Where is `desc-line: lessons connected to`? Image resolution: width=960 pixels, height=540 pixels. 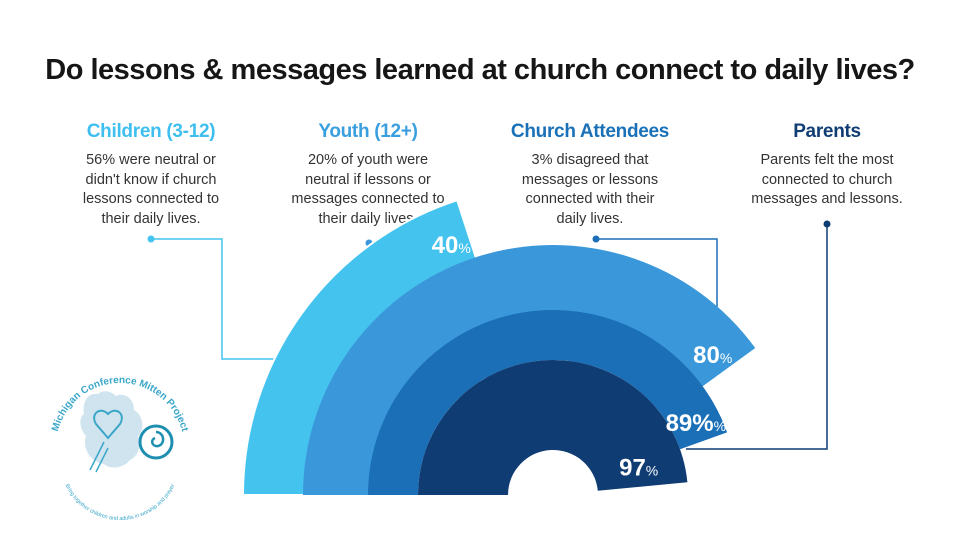 desc-line: lessons connected to is located at coordinates (151, 199).